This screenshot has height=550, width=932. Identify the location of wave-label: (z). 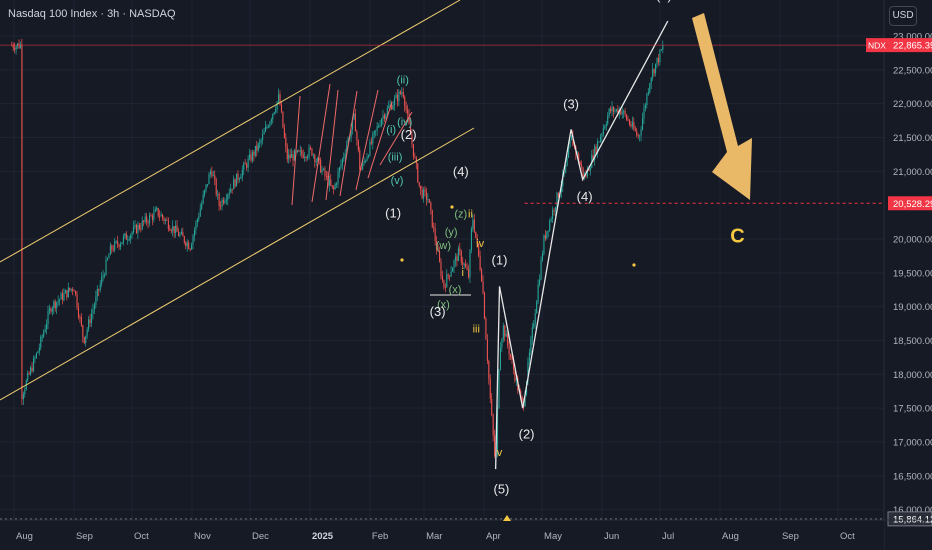
(460, 214).